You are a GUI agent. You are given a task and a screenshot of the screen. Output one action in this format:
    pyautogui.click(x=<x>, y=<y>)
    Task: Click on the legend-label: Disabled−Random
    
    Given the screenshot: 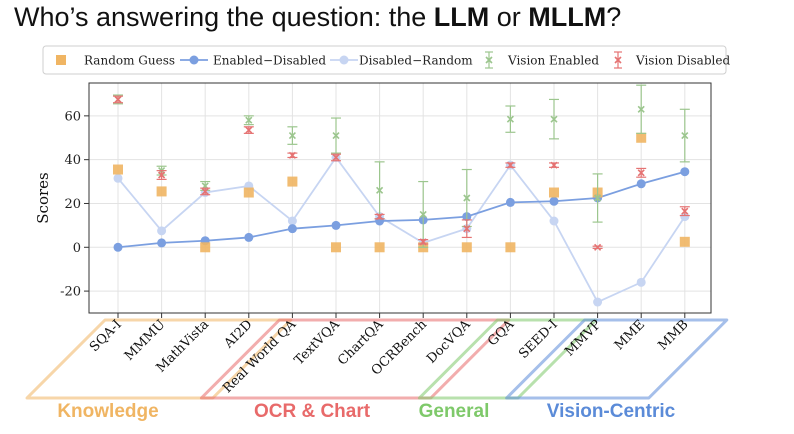 What is the action you would take?
    pyautogui.click(x=416, y=61)
    